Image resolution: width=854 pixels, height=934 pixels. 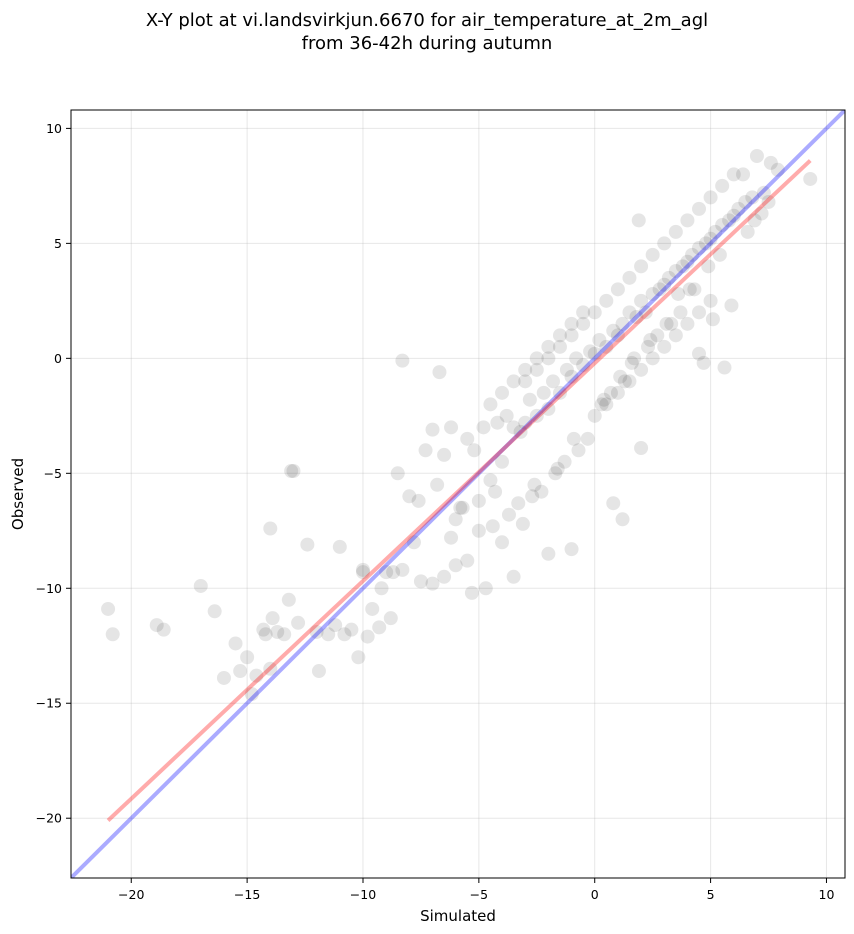 What do you see at coordinates (49, 588) in the screenshot?
I see `y-tick-label: −10` at bounding box center [49, 588].